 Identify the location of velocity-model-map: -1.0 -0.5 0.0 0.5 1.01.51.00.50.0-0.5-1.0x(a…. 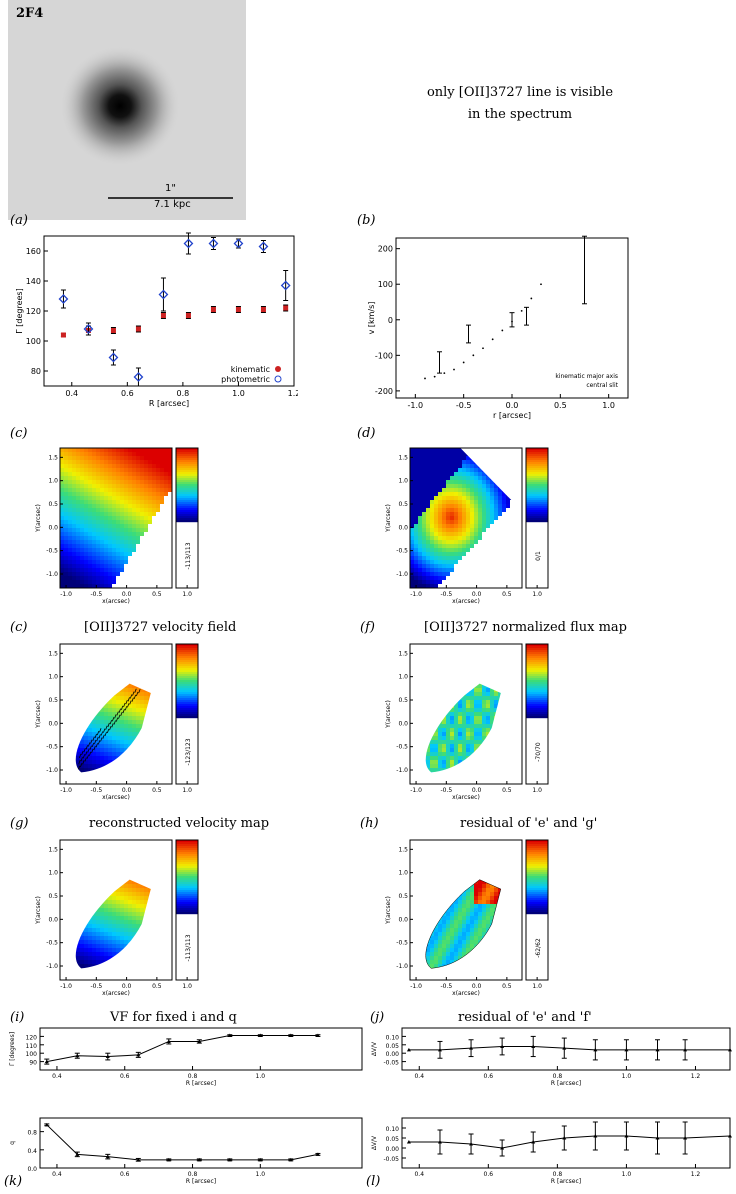
(117, 526).